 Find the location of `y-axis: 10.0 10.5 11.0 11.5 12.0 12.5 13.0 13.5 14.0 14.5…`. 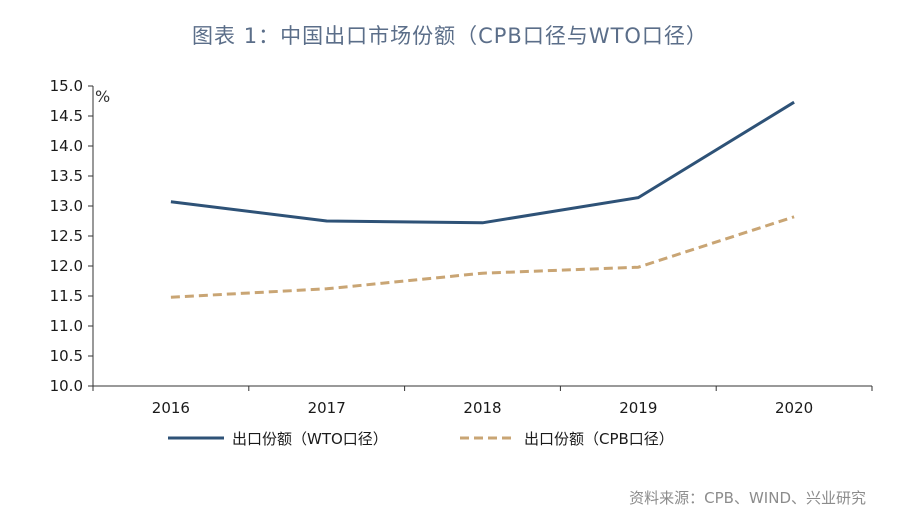

y-axis: 10.0 10.5 11.0 11.5 12.0 12.5 13.0 13.5 14.0 14.5… is located at coordinates (80, 236).